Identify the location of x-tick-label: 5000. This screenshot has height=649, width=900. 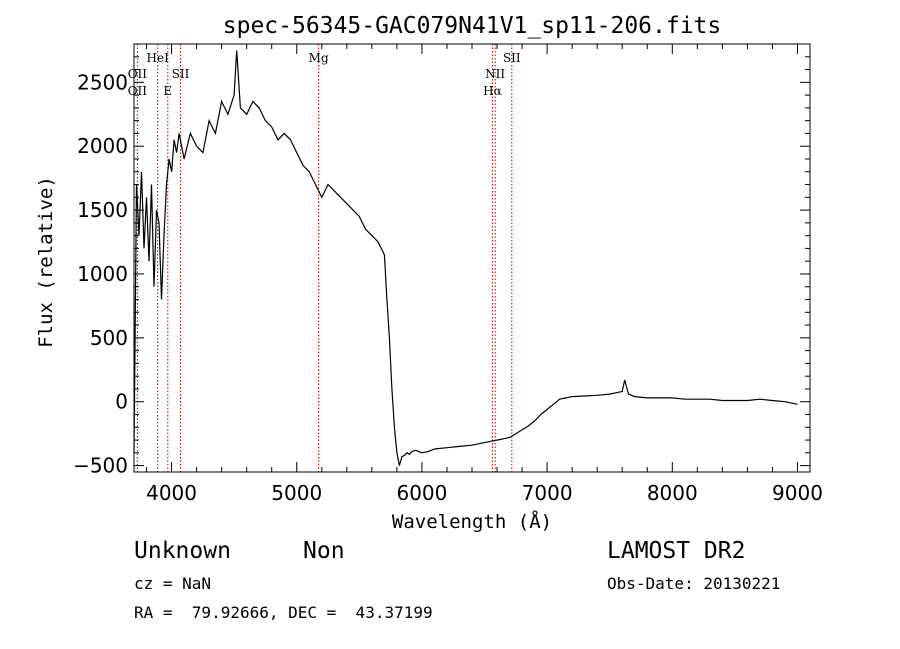
(296, 493).